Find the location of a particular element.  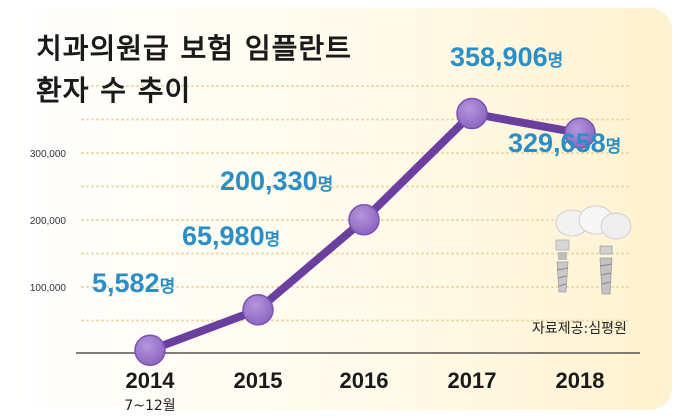

implant-illustration is located at coordinates (593, 250).